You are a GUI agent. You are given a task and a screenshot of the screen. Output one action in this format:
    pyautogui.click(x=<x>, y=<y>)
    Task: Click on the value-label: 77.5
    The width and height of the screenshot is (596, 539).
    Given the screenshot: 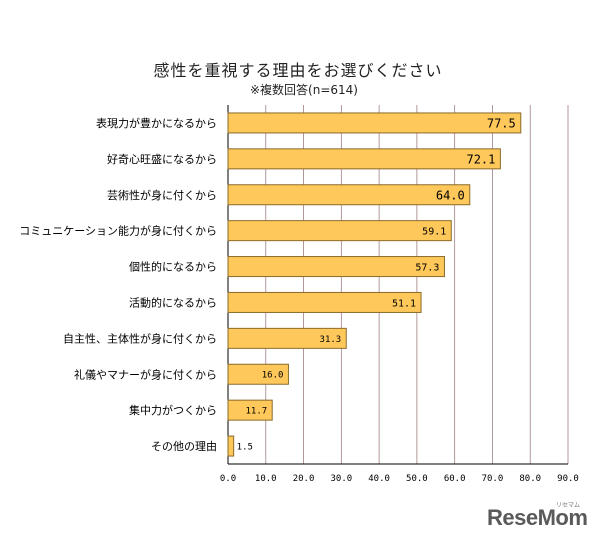 What is the action you would take?
    pyautogui.click(x=501, y=124)
    